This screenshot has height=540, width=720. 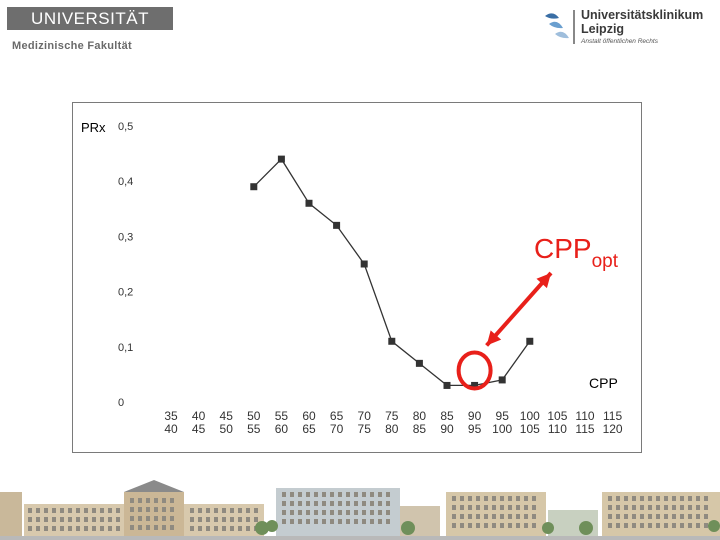 What do you see at coordinates (93, 127) in the screenshot?
I see `y-axis-label: PRx` at bounding box center [93, 127].